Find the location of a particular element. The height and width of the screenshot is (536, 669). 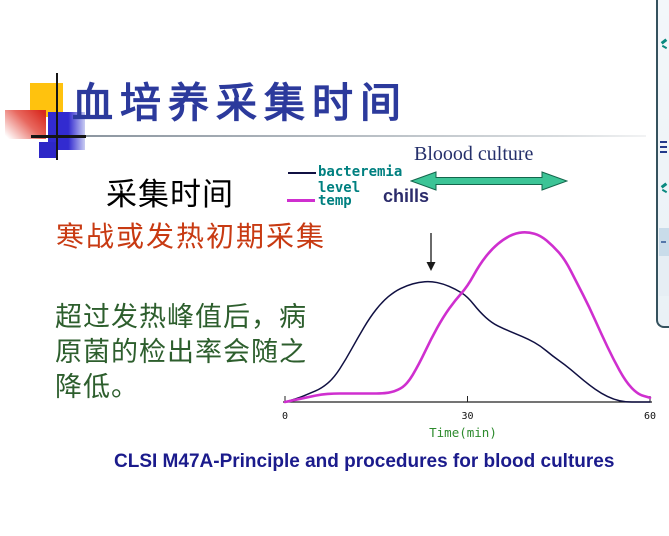

svg-text: 0 is located at coordinates (285, 416).